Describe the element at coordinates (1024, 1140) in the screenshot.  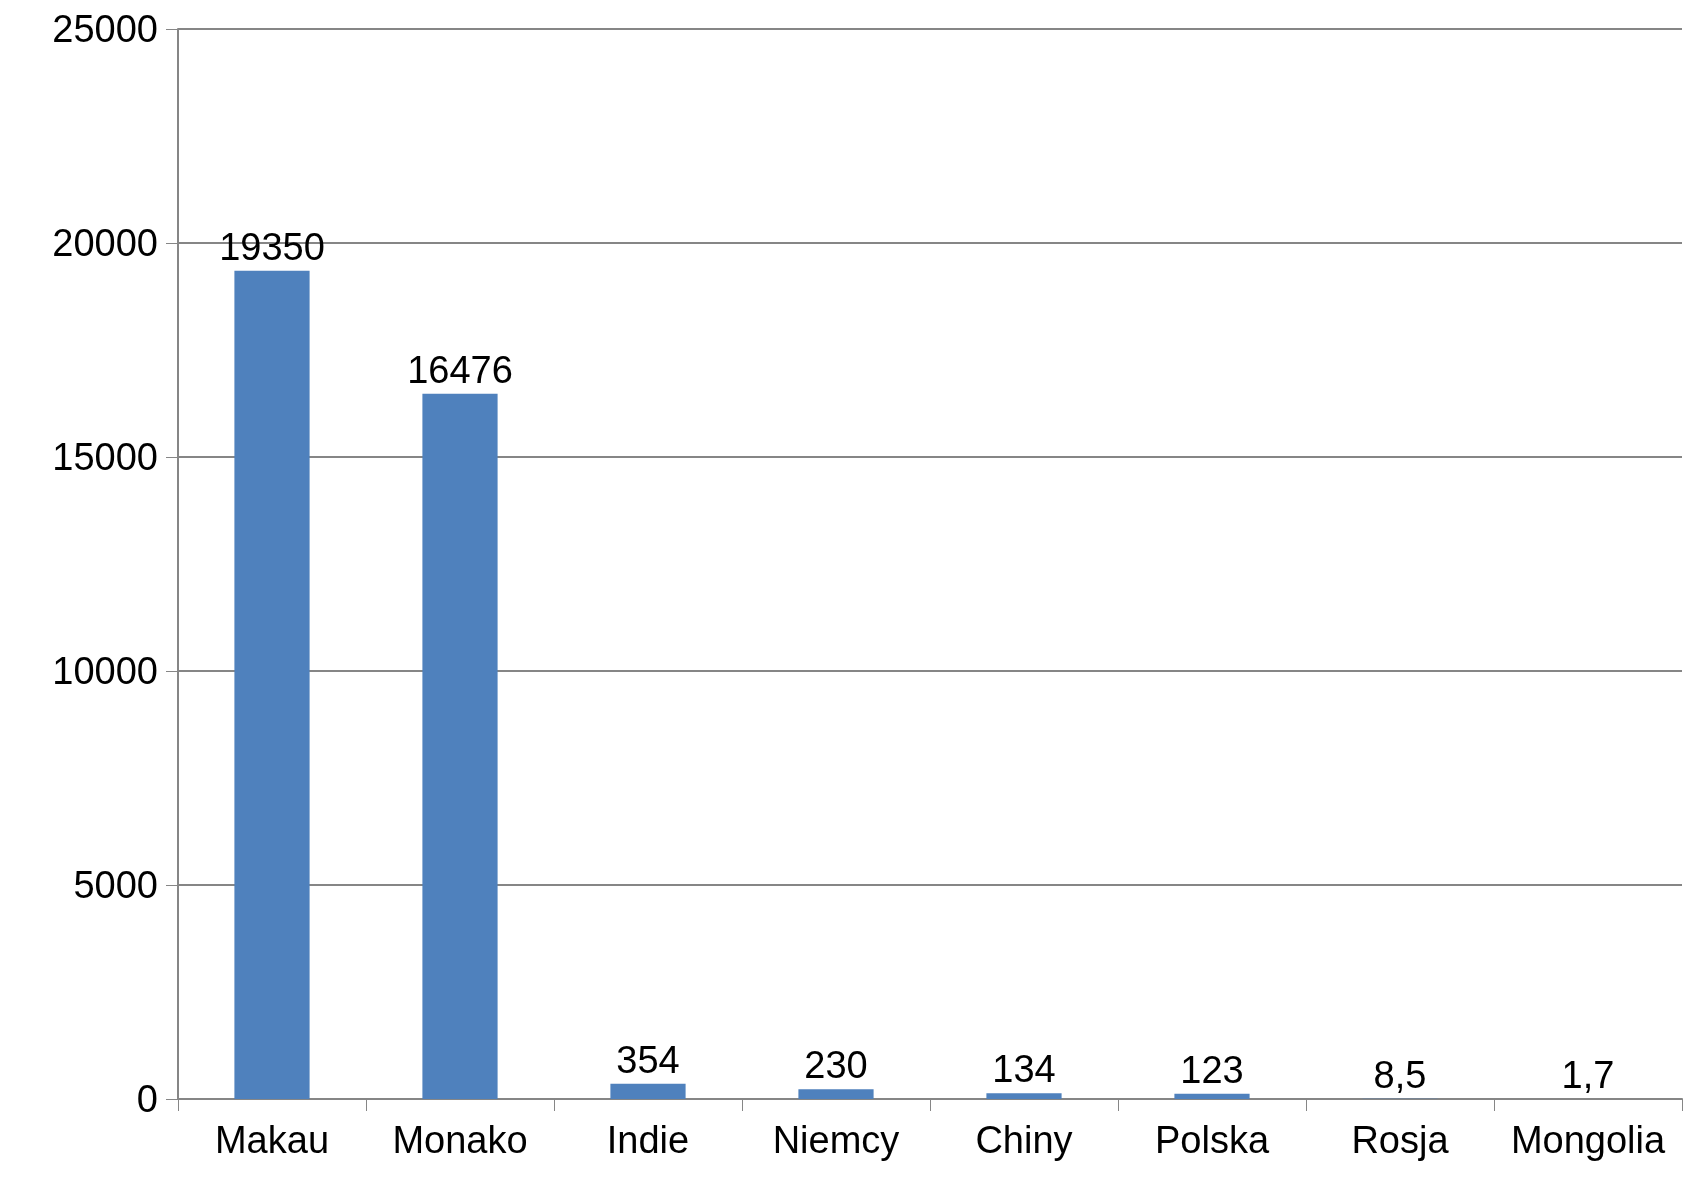
I see `x-tick-label: Chiny` at that location.